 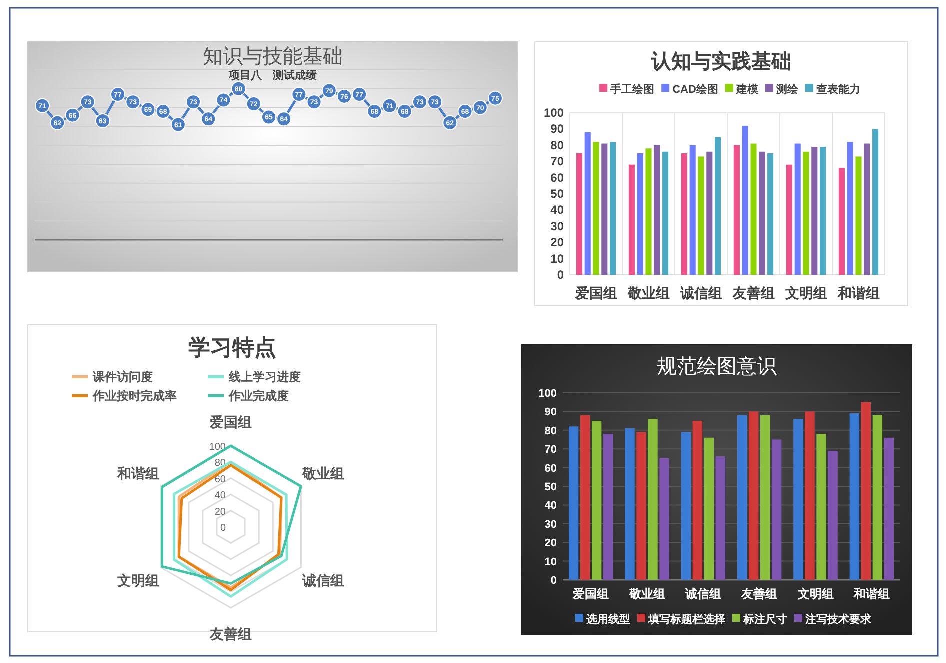 What do you see at coordinates (695, 89) in the screenshot?
I see `legend-label: CAD绘图` at bounding box center [695, 89].